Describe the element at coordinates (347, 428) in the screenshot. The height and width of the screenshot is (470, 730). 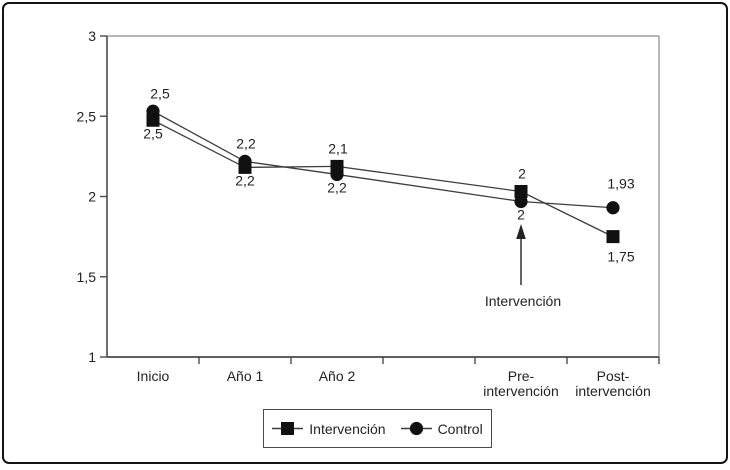
I see `legend-label-intervencion: Intervención` at that location.